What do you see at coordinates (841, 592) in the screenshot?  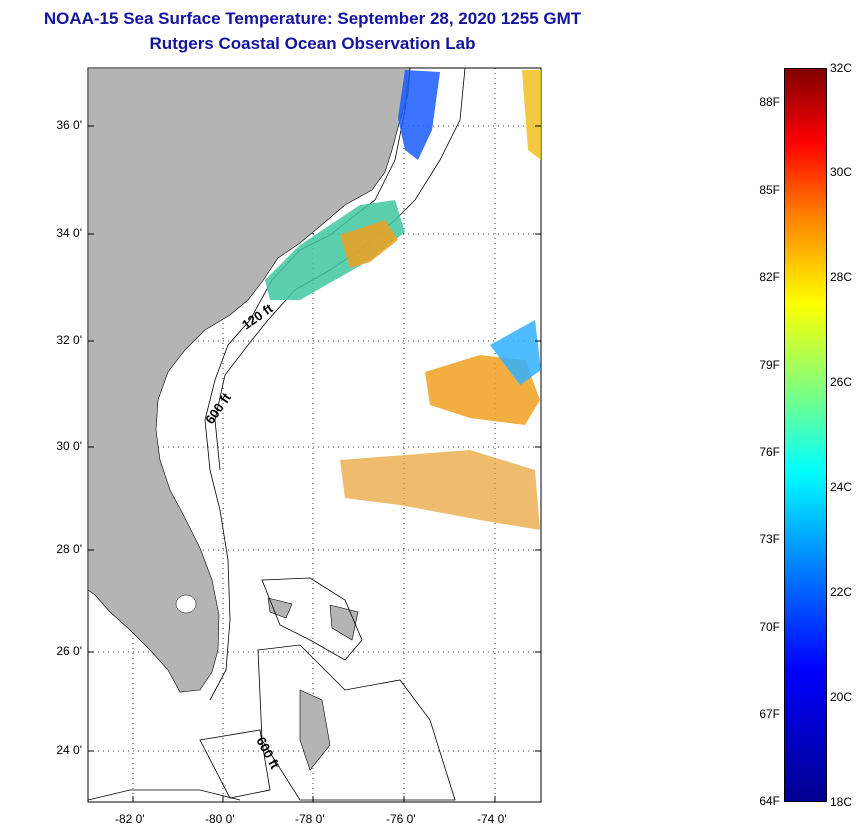 I see `colorbar-c-22: 22C` at bounding box center [841, 592].